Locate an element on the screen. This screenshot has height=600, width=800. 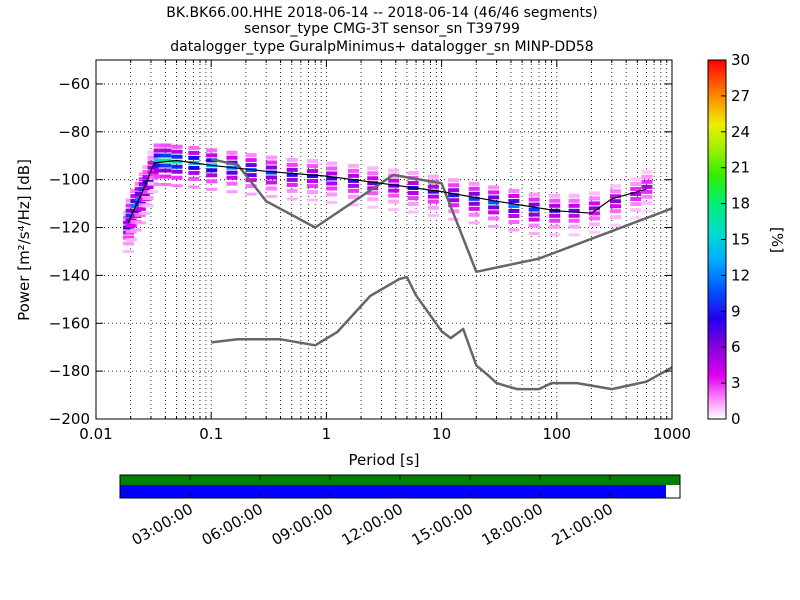
x-axis-label: Period [s] is located at coordinates (383, 460).